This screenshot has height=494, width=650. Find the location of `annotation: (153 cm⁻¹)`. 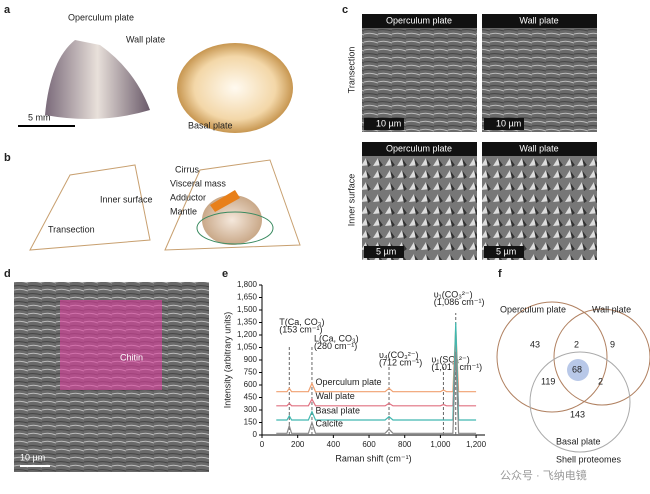

annotation: (153 cm⁻¹) is located at coordinates (300, 329).